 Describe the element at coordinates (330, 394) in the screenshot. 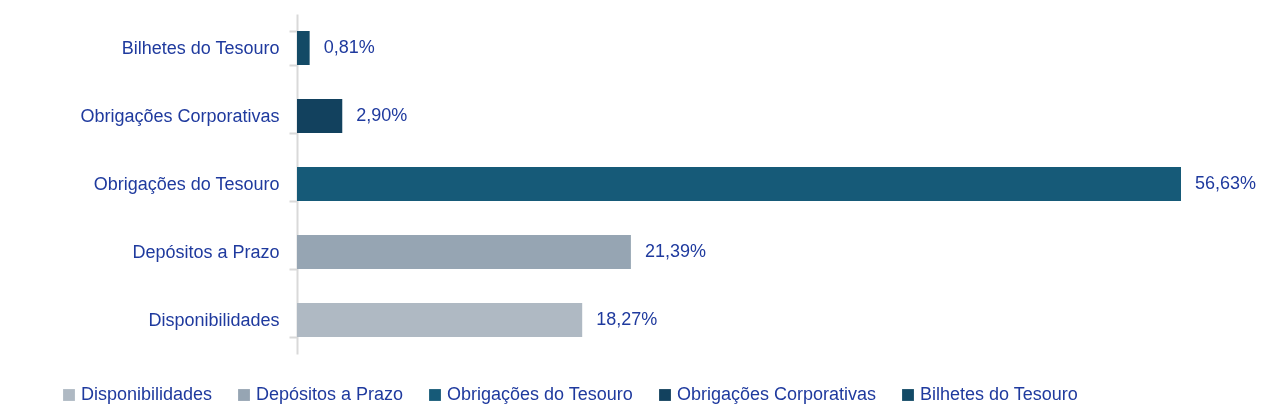

I see `legend-label: Depósitos a Prazo` at that location.